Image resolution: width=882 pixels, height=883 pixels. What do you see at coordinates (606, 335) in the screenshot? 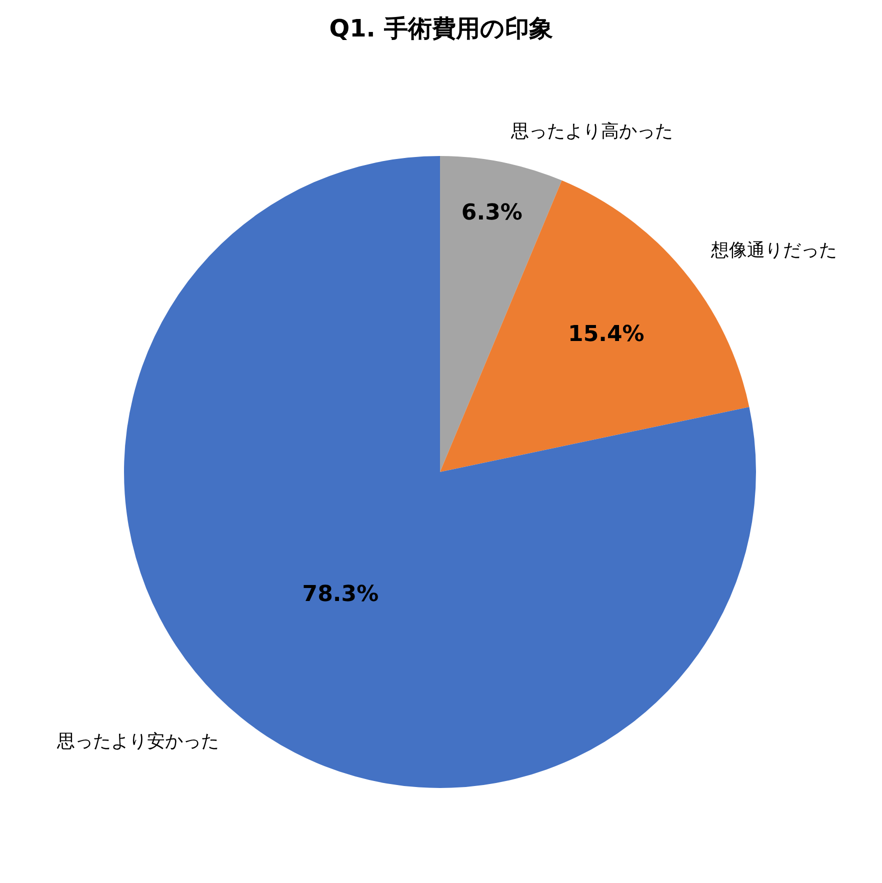
I see `data-label: 15.4%` at bounding box center [606, 335].